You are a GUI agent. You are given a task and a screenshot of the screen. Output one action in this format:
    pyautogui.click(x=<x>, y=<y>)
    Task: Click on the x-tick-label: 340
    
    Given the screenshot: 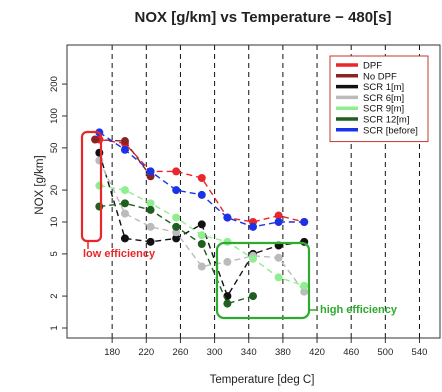 What is the action you would take?
    pyautogui.click(x=249, y=352)
    